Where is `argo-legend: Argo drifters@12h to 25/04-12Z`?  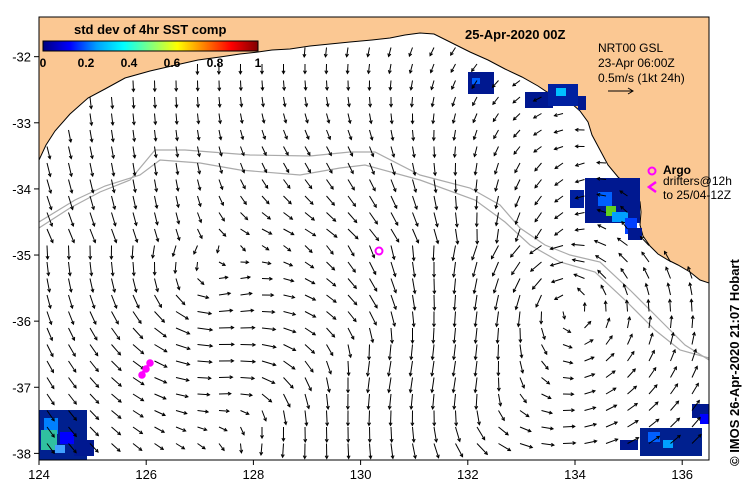 argo-legend: Argo drifters@12h to 25/04-12Z is located at coordinates (689, 182).